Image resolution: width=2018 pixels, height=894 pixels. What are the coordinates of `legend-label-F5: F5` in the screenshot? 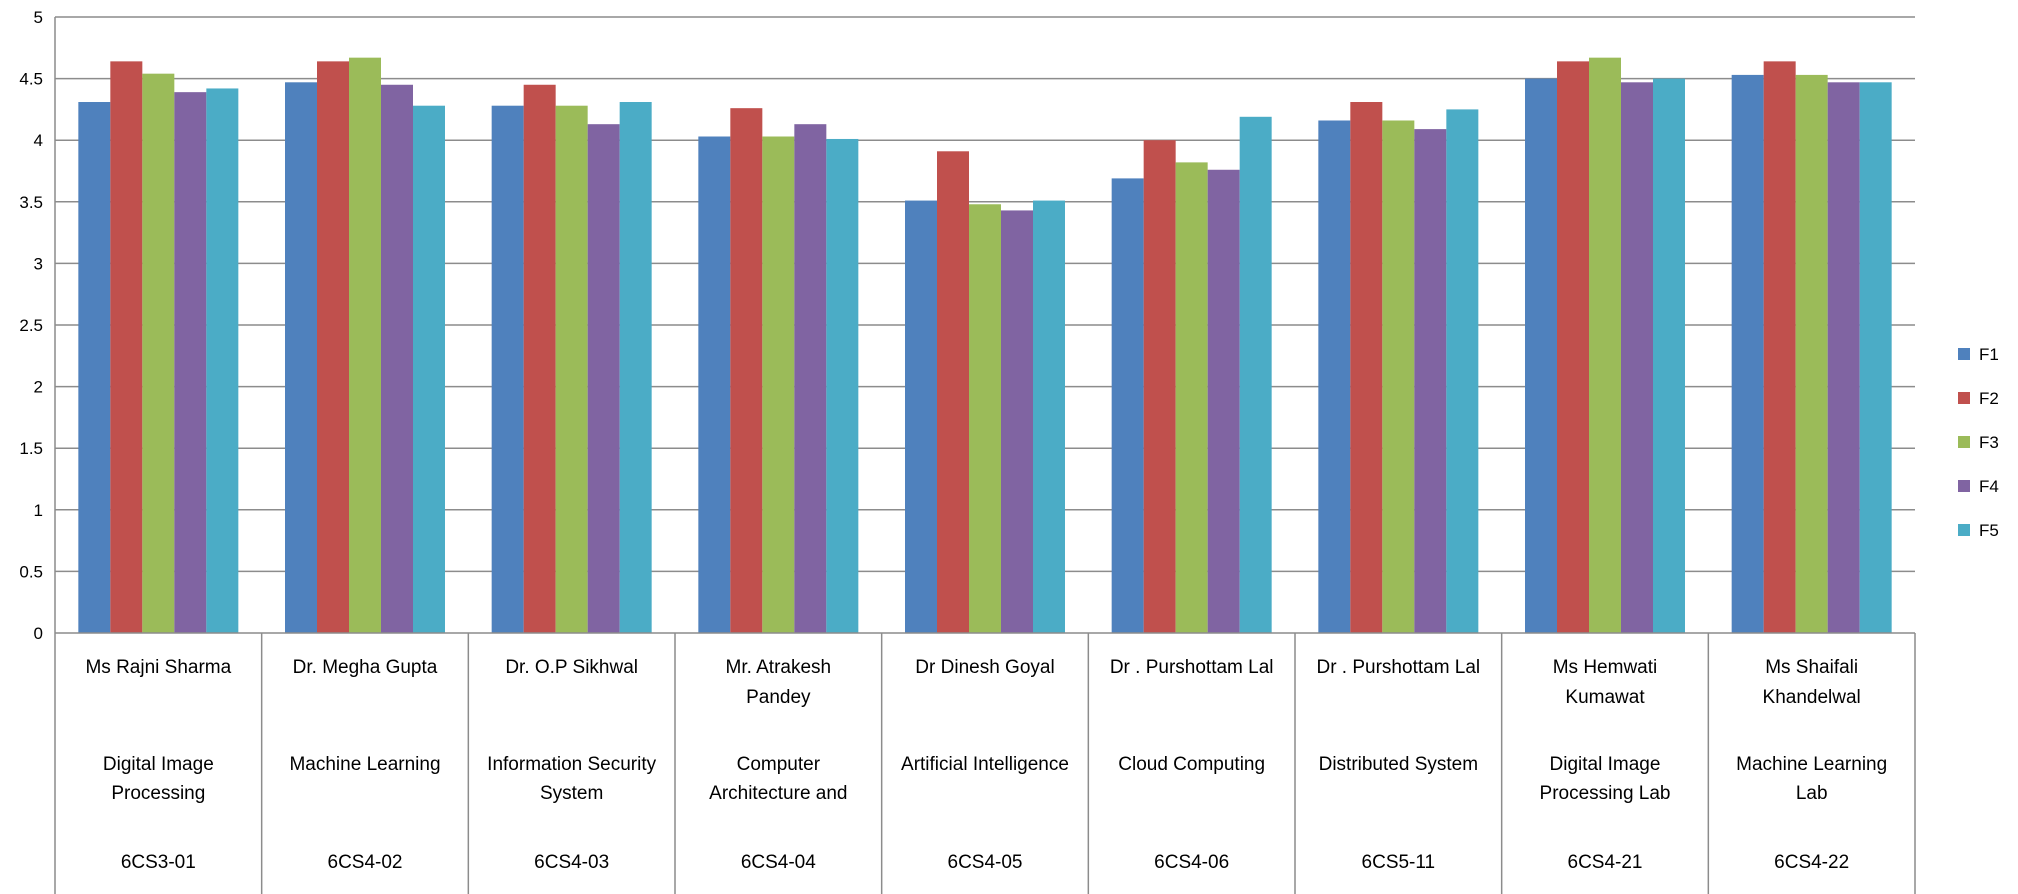 It's located at (1989, 530).